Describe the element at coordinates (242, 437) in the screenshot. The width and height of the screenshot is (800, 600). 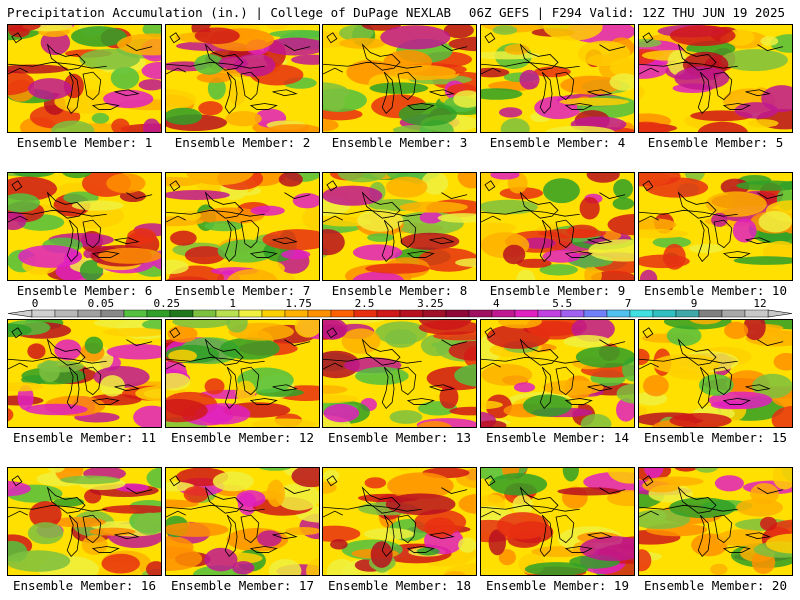
I see `member-label: Ensemble Member: 12` at that location.